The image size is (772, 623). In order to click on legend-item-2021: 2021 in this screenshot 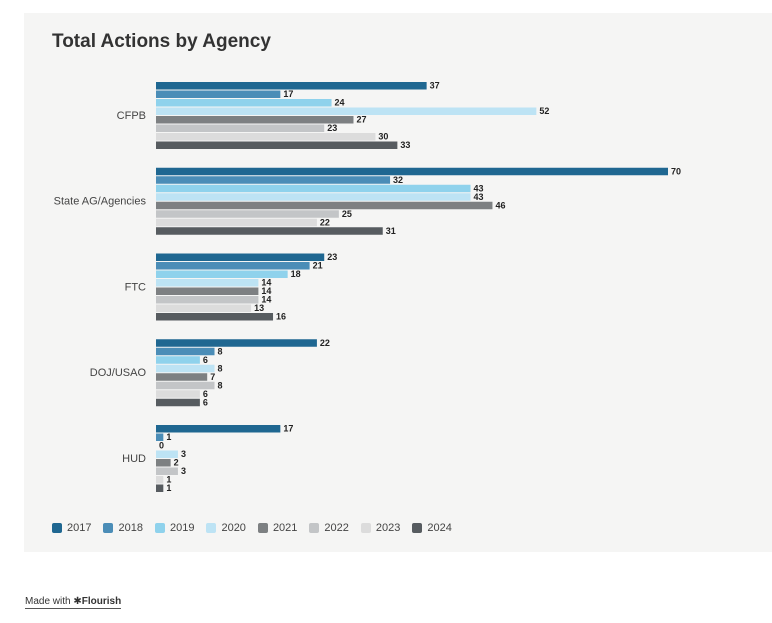, I will do `click(277, 528)`.